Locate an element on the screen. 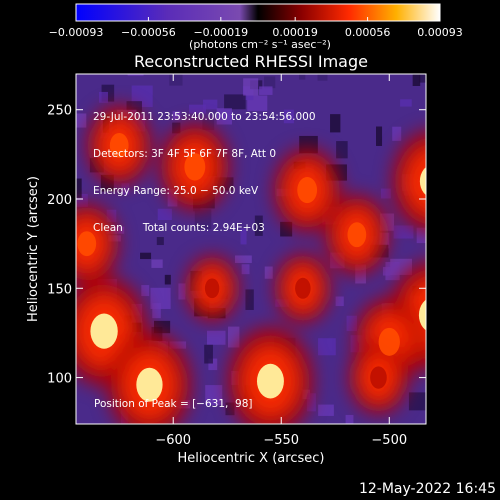 This screenshot has height=500, width=500. y-tick-label: 250 is located at coordinates (59, 111).